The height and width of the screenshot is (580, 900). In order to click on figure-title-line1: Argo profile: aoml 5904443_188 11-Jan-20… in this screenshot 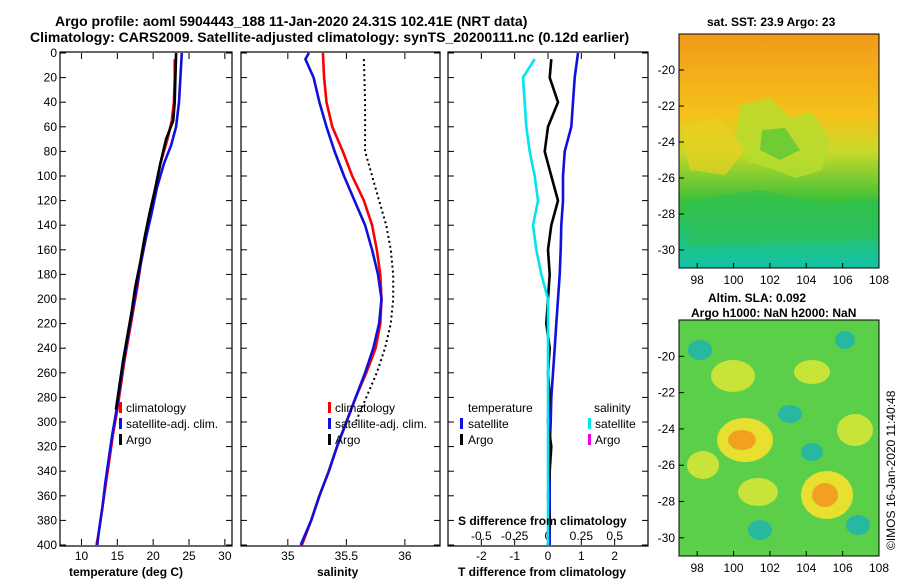, I will do `click(291, 21)`.